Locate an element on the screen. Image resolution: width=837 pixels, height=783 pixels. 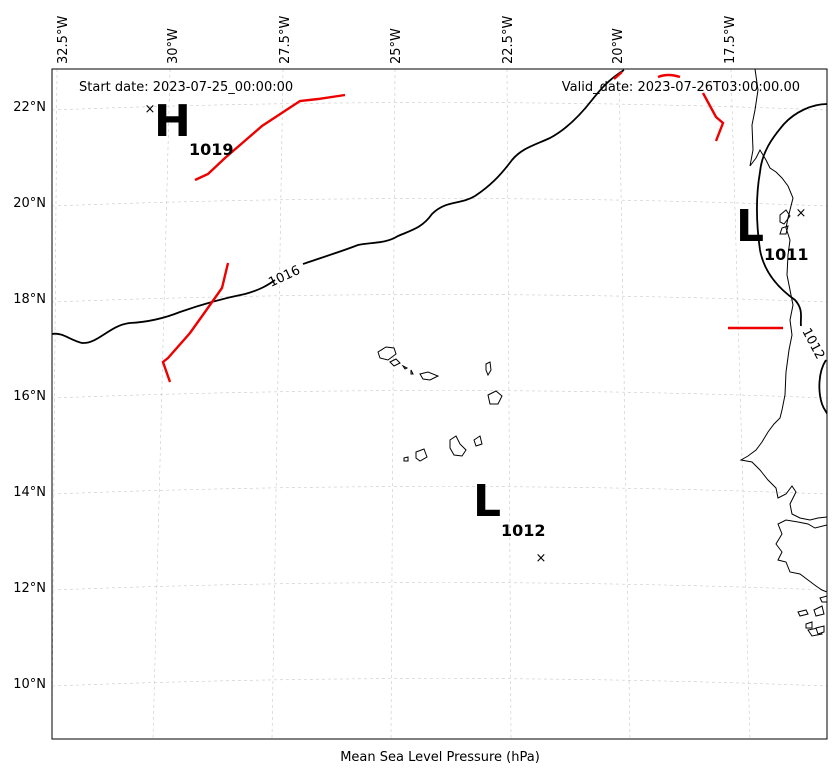
lat-label: 20°N is located at coordinates (29, 203).